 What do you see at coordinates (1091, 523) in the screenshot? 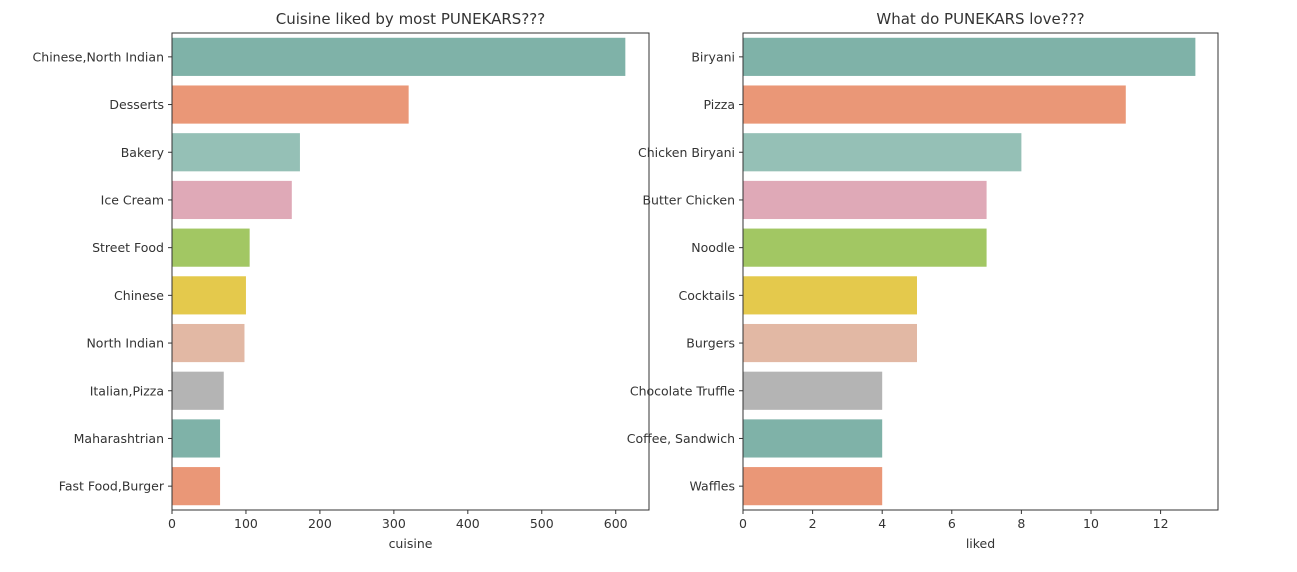
I see `x-tick-label: 10` at bounding box center [1091, 523].